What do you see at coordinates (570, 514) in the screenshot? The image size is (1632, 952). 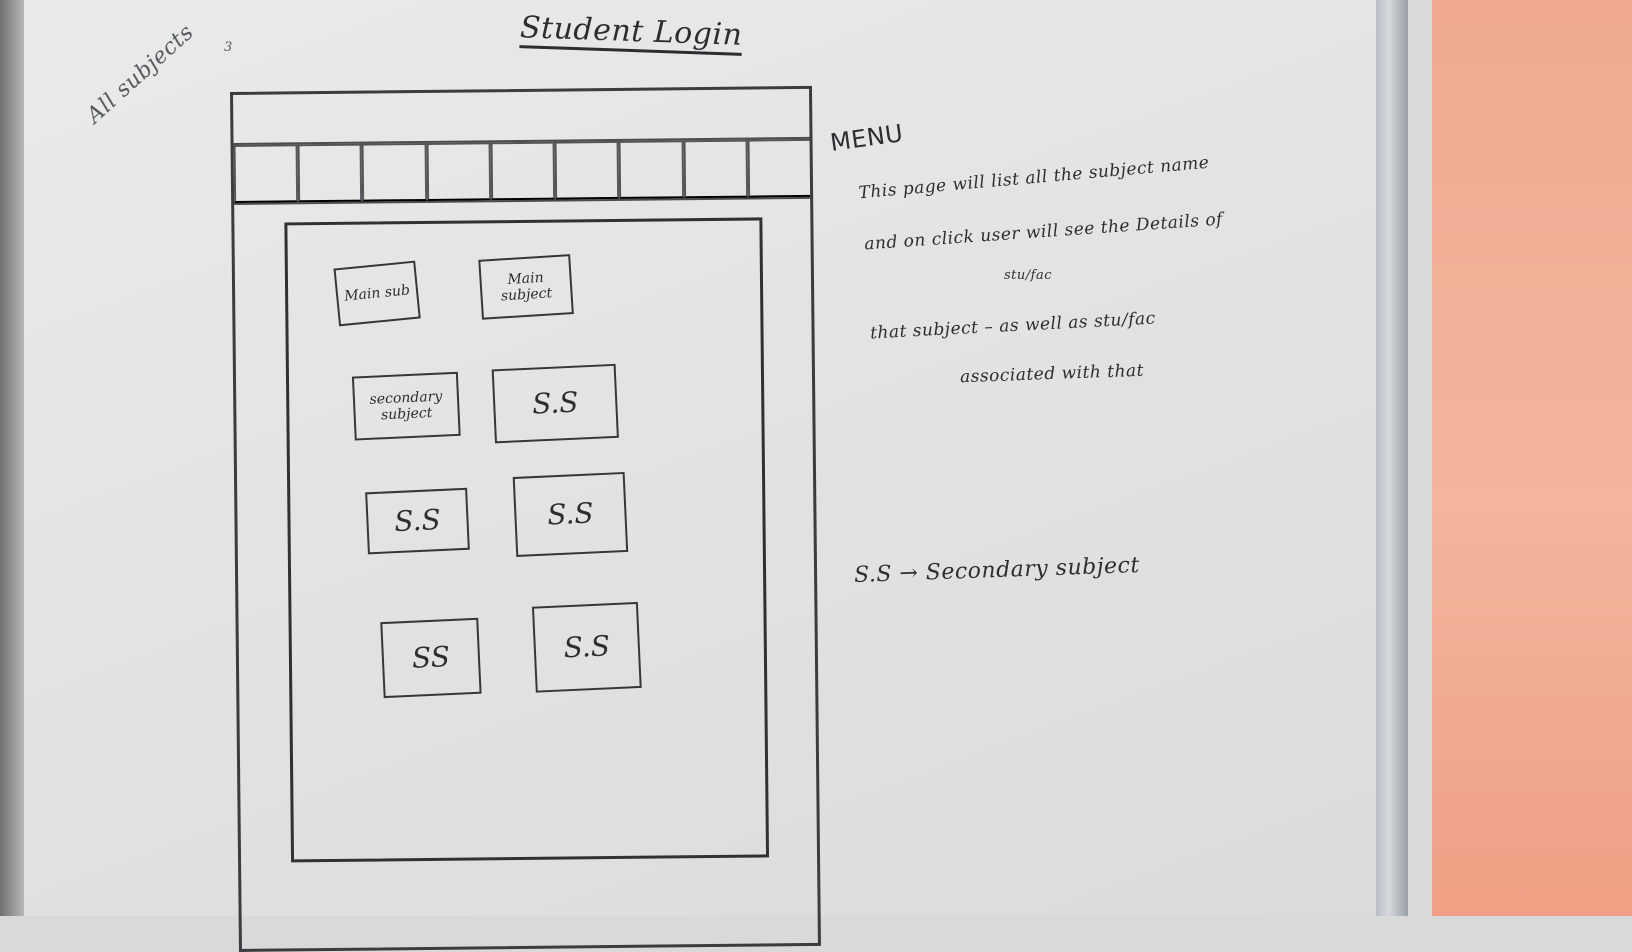 I see `secondary-subject-tile-ss-3: S.S` at bounding box center [570, 514].